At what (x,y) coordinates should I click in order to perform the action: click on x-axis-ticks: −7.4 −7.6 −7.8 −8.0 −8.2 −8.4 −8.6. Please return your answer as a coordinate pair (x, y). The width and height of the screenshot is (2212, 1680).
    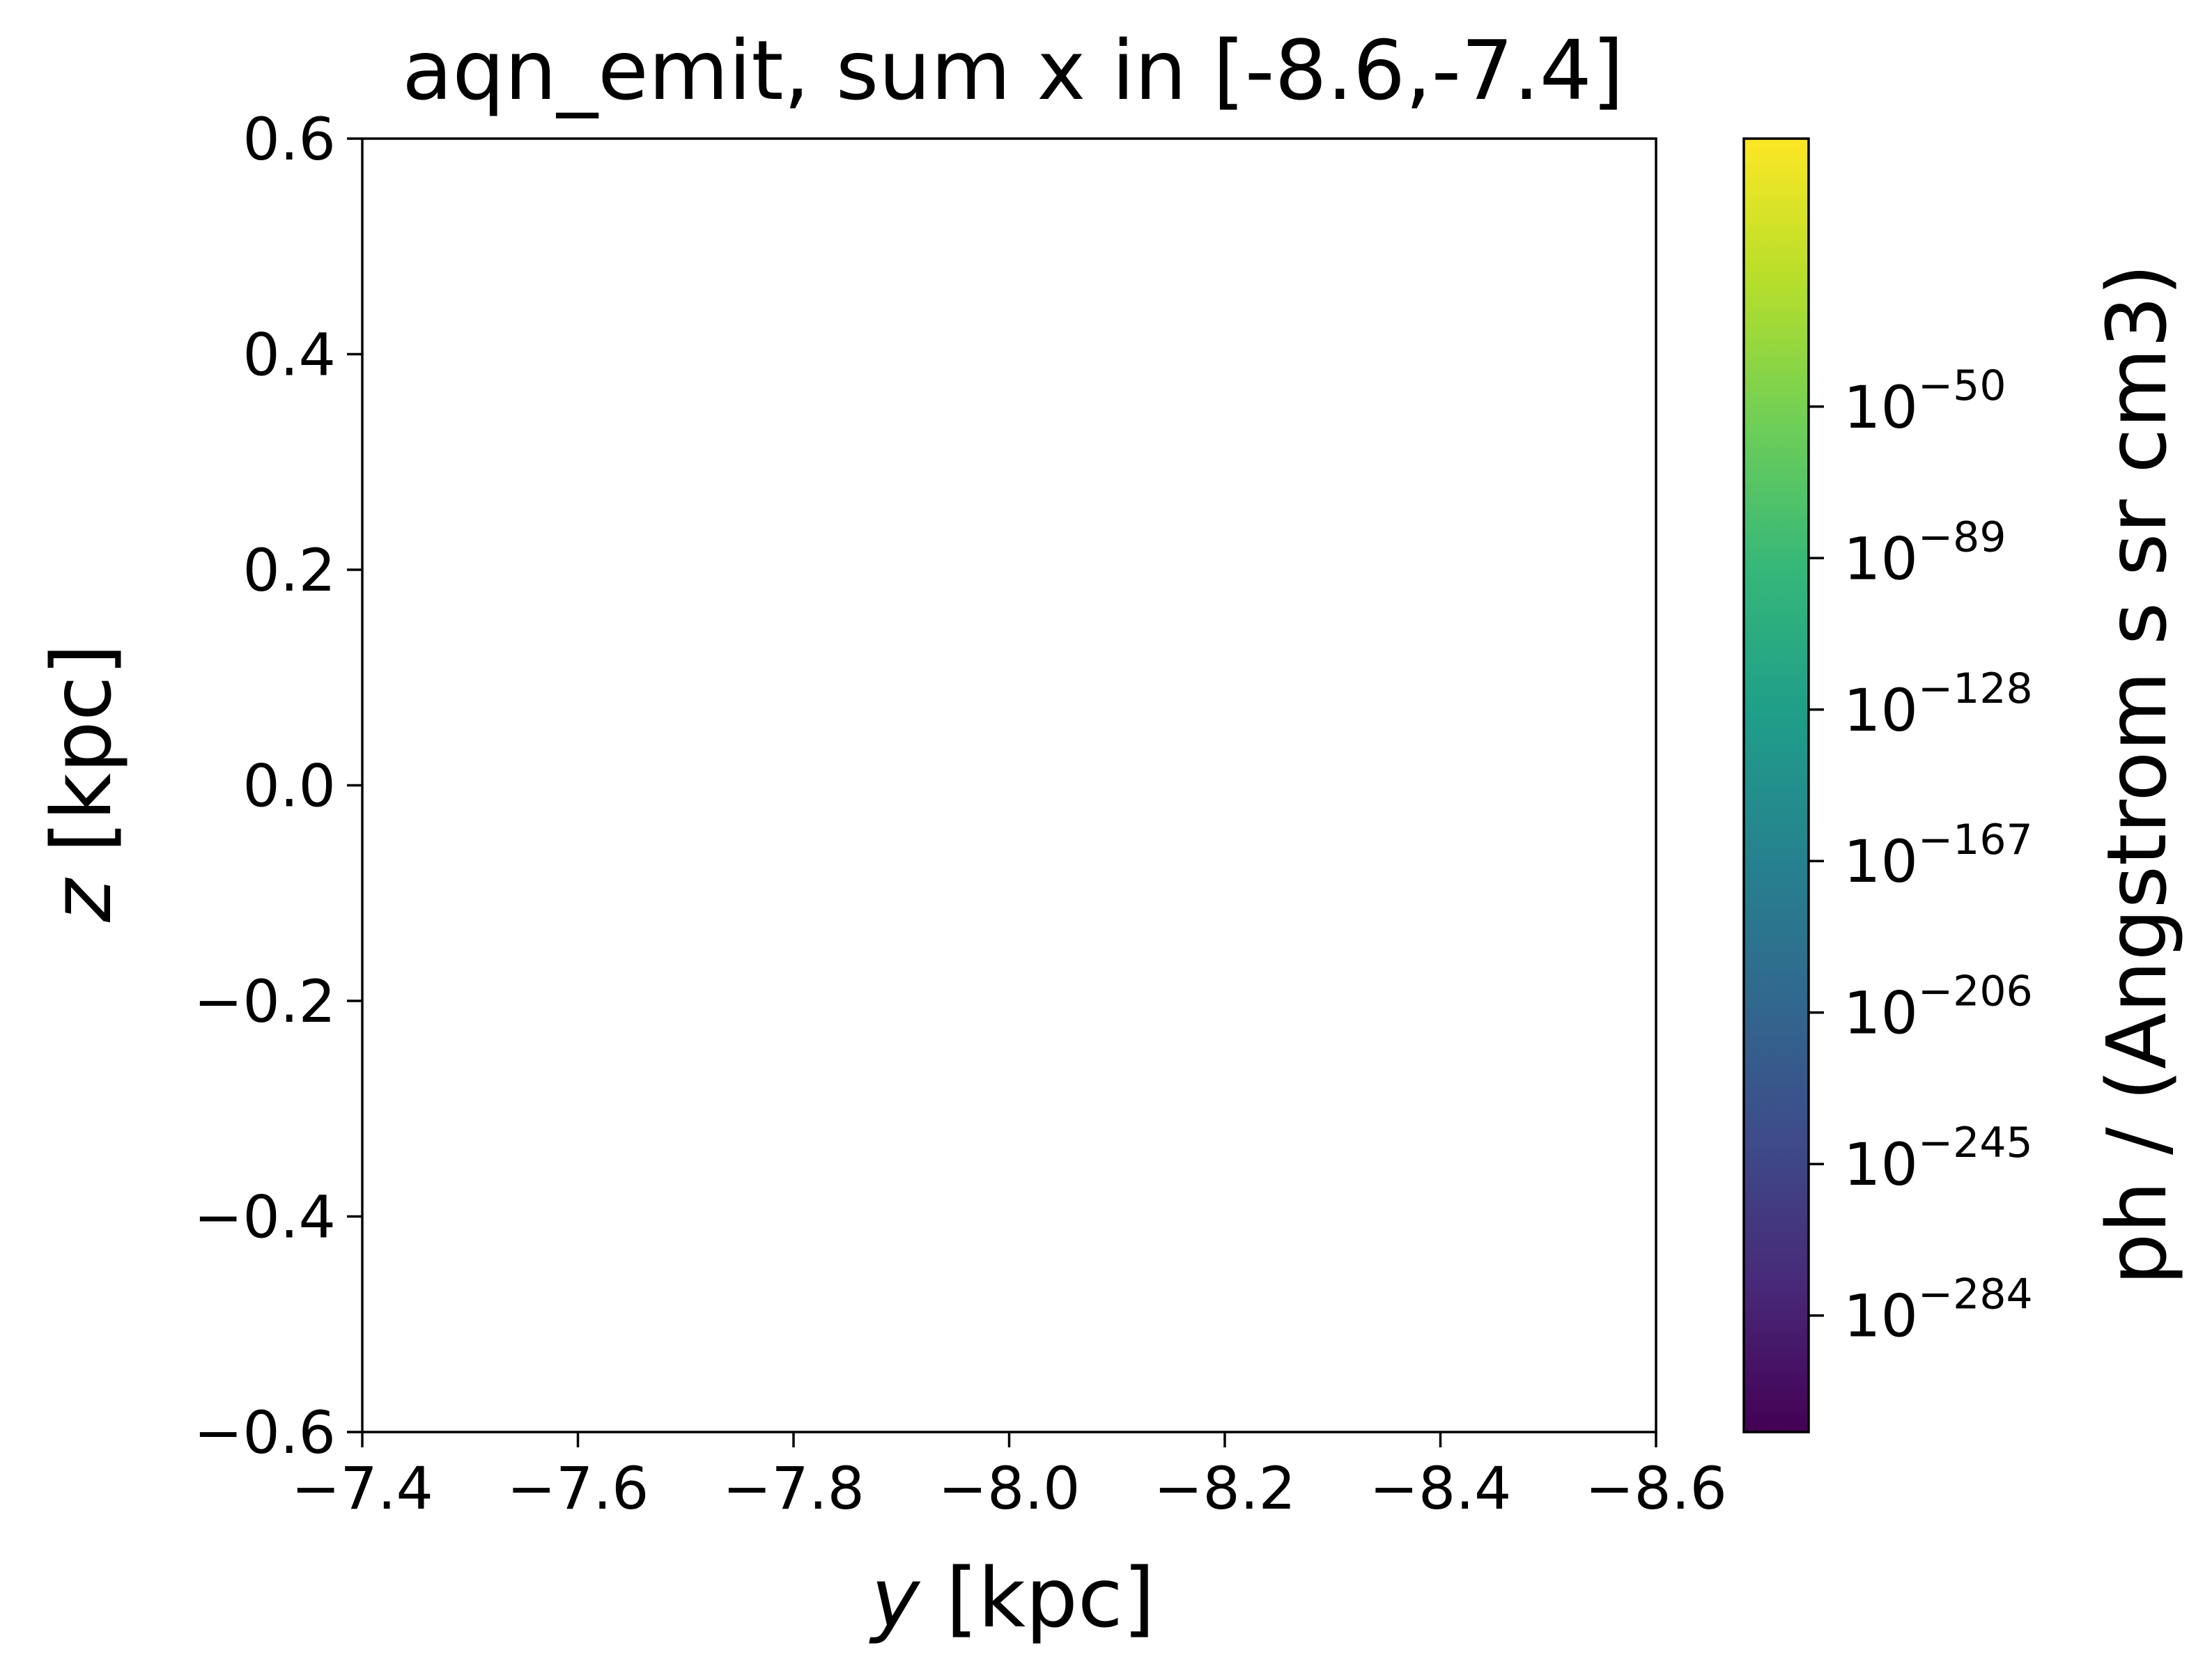
    Looking at the image, I should click on (1009, 1478).